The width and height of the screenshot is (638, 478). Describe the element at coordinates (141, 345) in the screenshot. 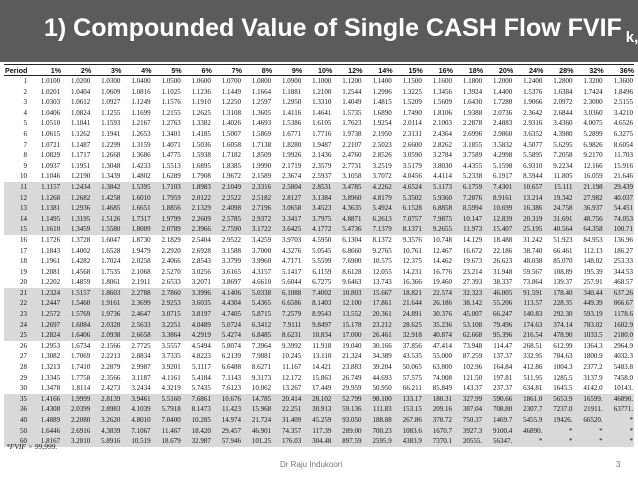

I see `fvif-cell: 2.7725` at that location.